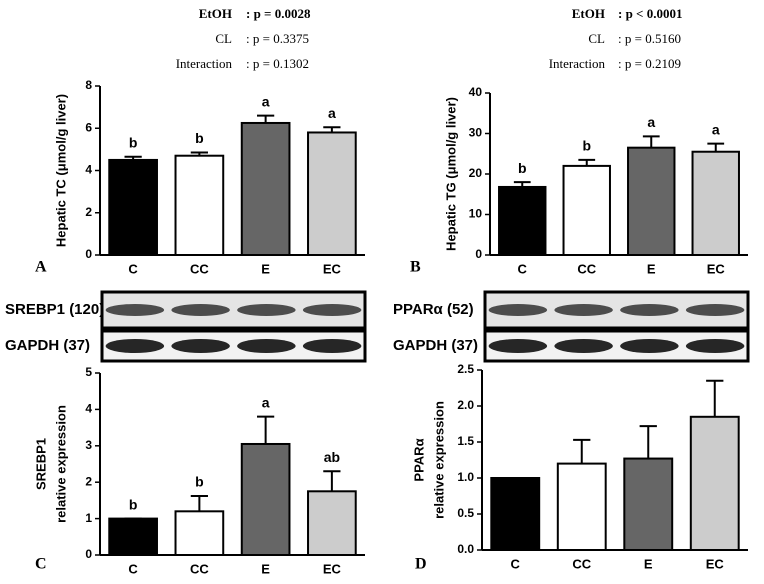 This screenshot has width=764, height=584. What do you see at coordinates (649, 38) in the screenshot?
I see `stat-p: : p = 0.5160` at bounding box center [649, 38].